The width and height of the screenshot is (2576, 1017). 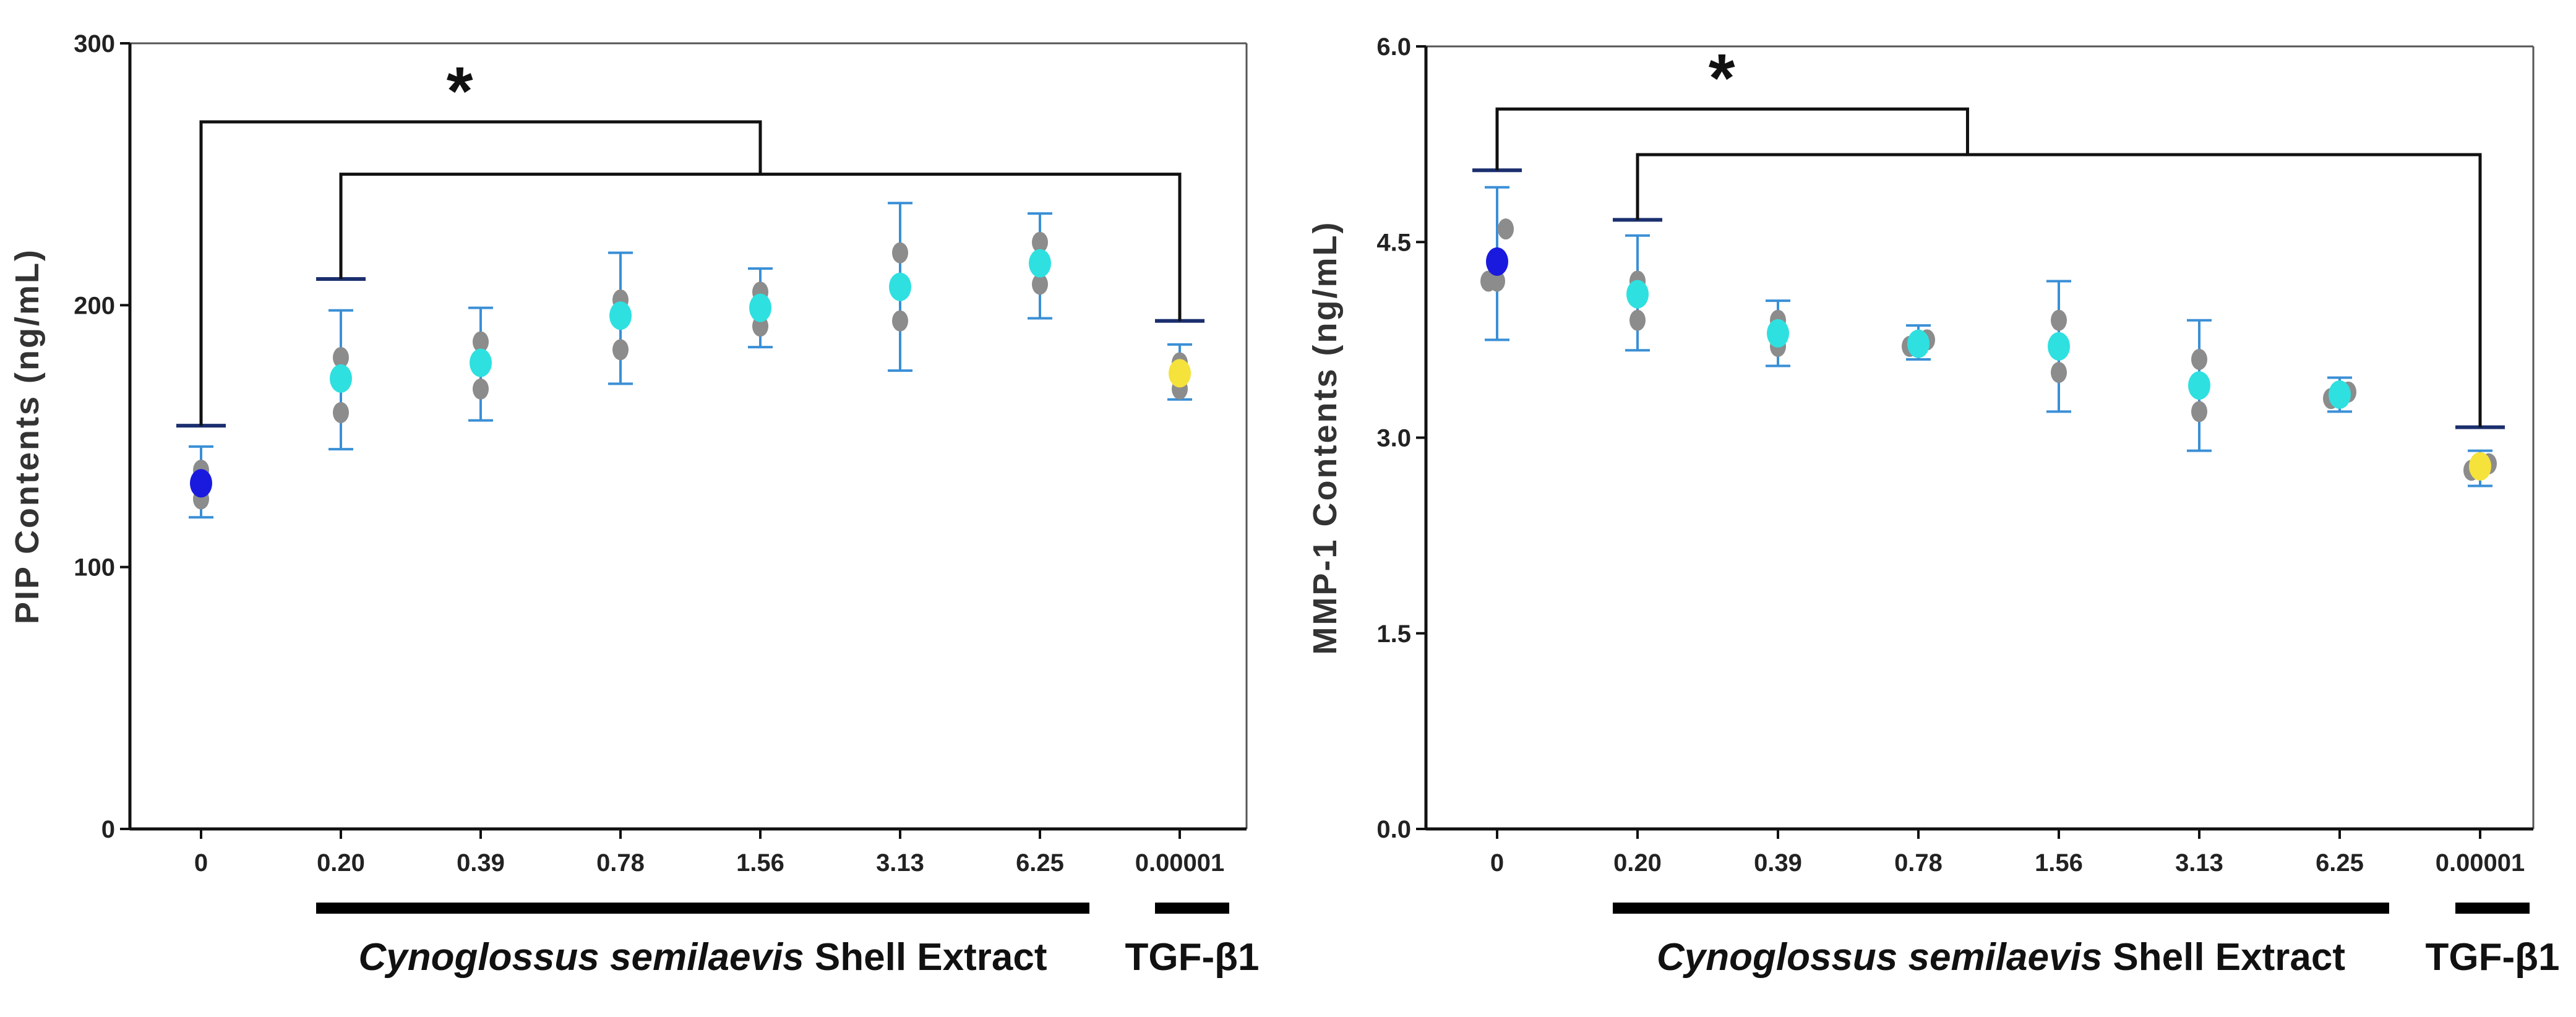 What do you see at coordinates (94, 305) in the screenshot?
I see `y-tick-label: 200` at bounding box center [94, 305].